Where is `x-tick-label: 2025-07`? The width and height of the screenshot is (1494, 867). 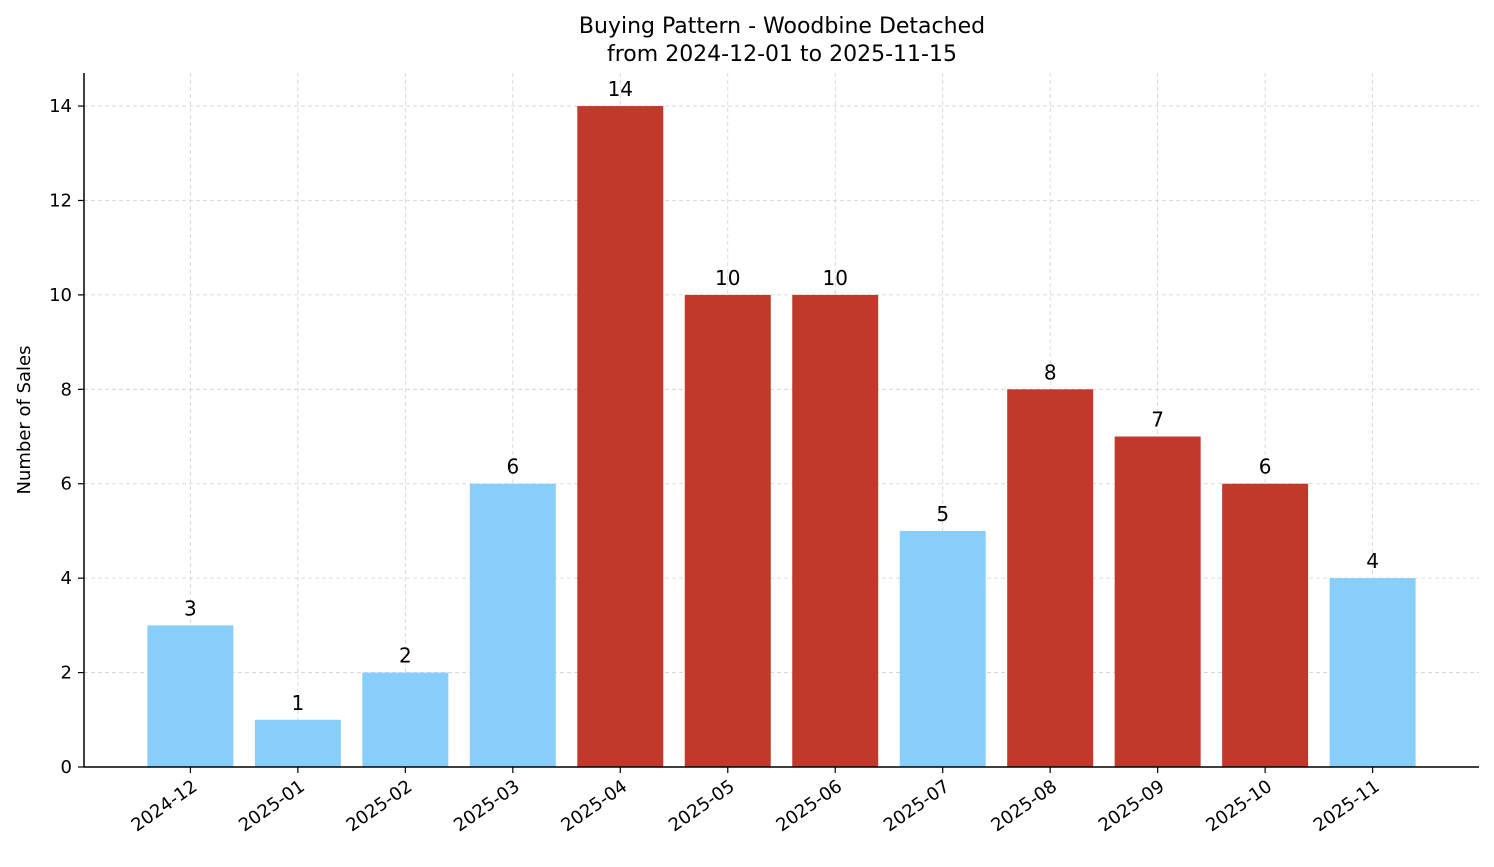
x-tick-label: 2025-07 is located at coordinates (917, 806).